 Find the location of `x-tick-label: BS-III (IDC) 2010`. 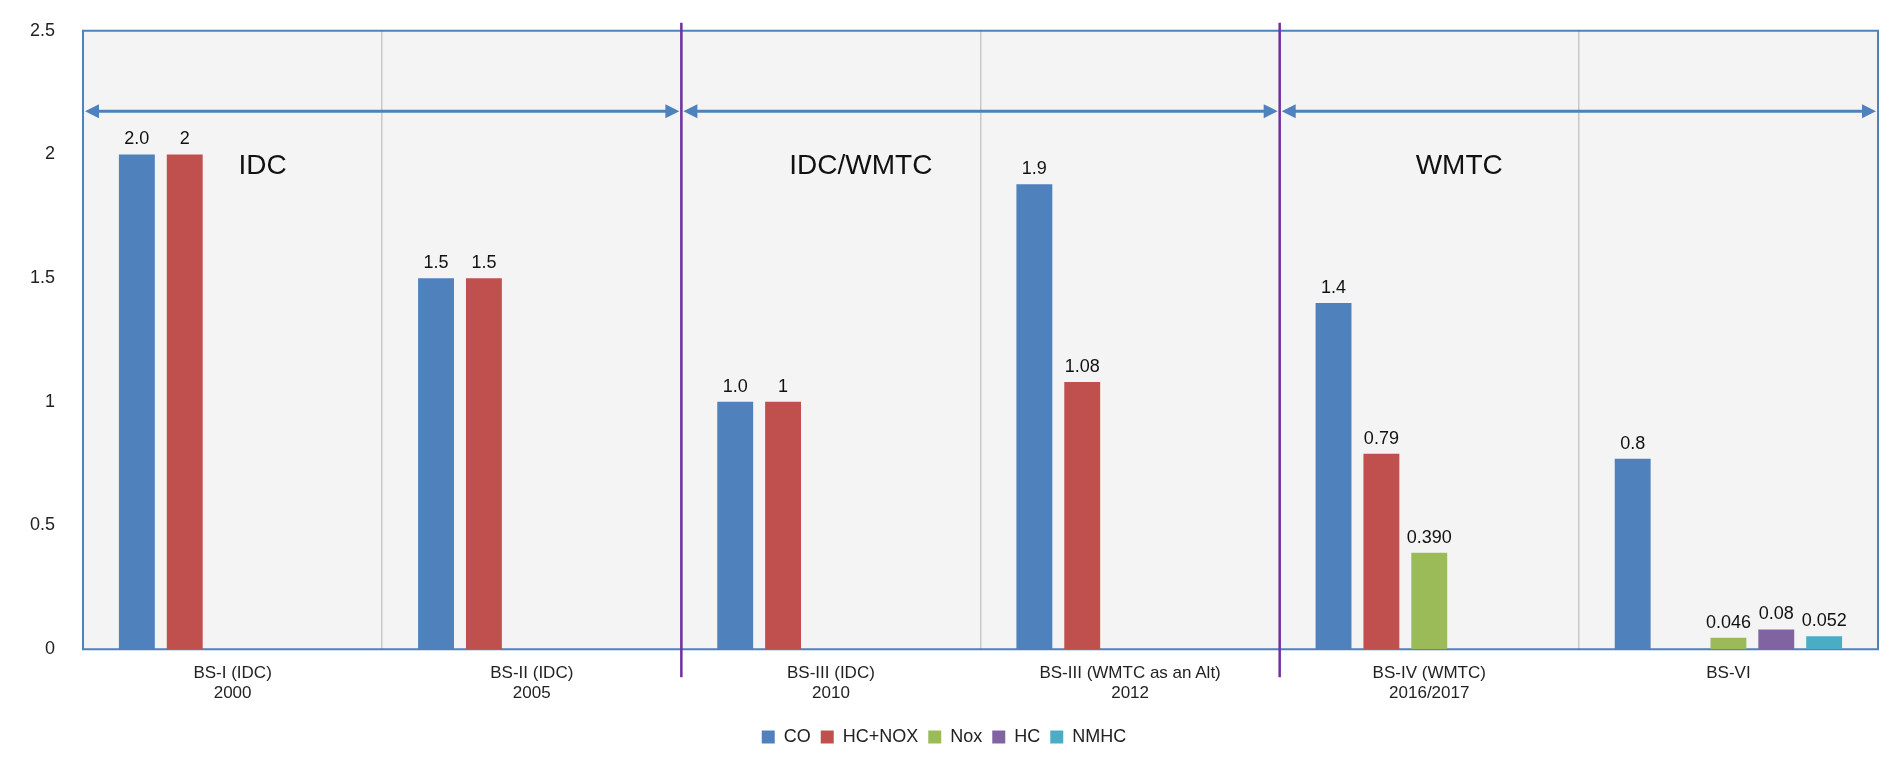

x-tick-label: BS-III (IDC) 2010 is located at coordinates (831, 683).